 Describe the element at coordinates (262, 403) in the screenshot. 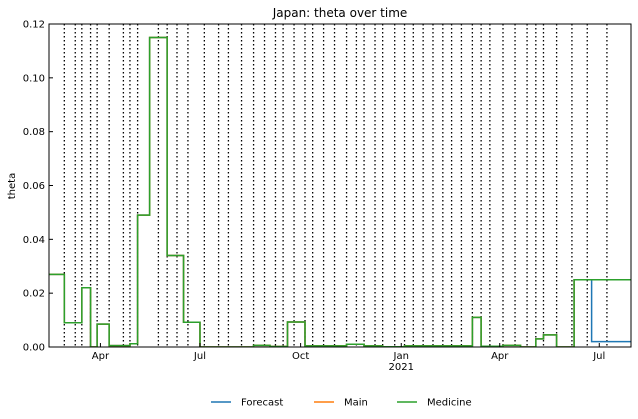

I see `legend-label-forecast: Forecast` at that location.